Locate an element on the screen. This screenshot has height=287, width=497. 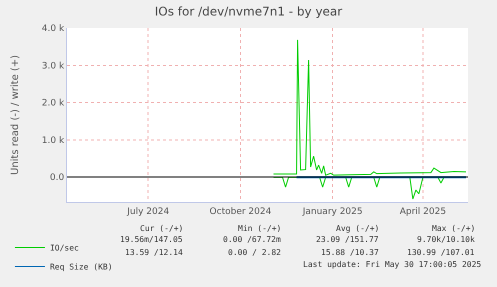
x-tick-label: July 2024 is located at coordinates (148, 211).